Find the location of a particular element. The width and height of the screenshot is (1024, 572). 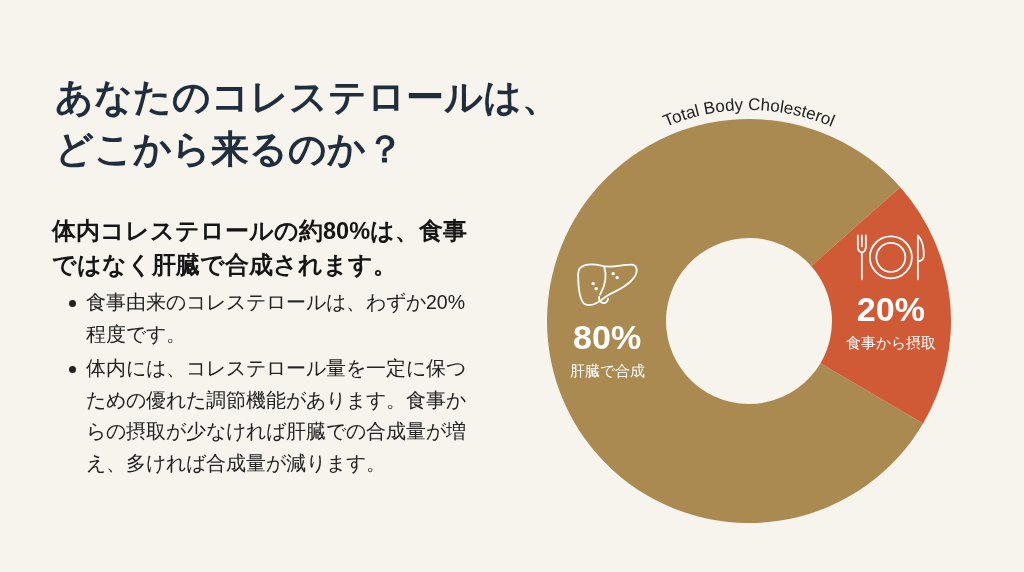

donut-slice is located at coordinates (881, 305).